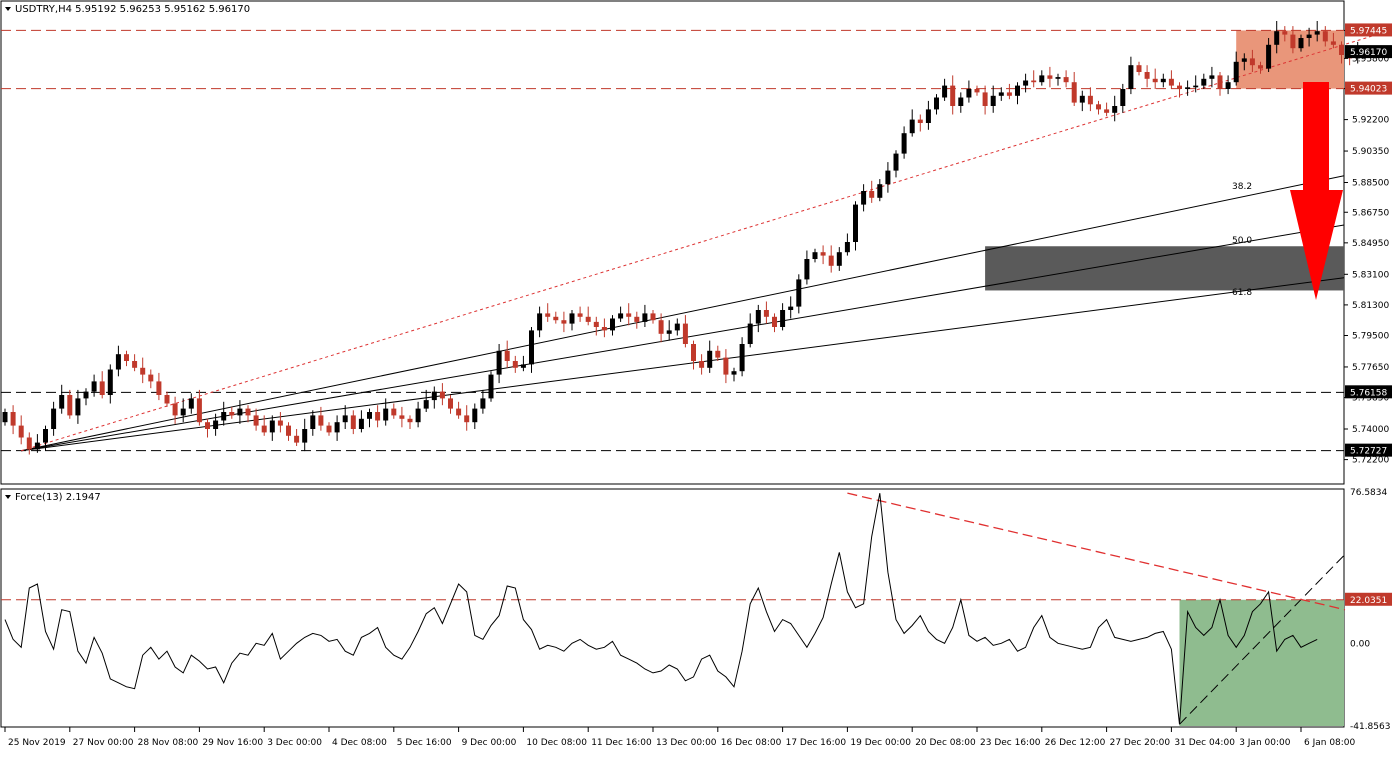 This screenshot has height=757, width=1392. Describe the element at coordinates (8, 497) in the screenshot. I see `indicator-dropdown-icon` at that location.